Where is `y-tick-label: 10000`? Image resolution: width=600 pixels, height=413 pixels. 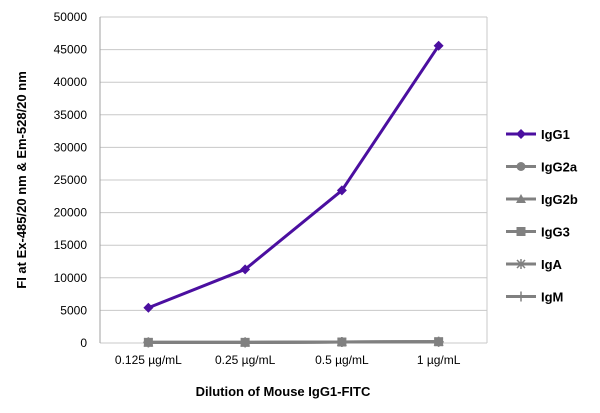
y-tick-label: 10000 is located at coordinates (71, 278).